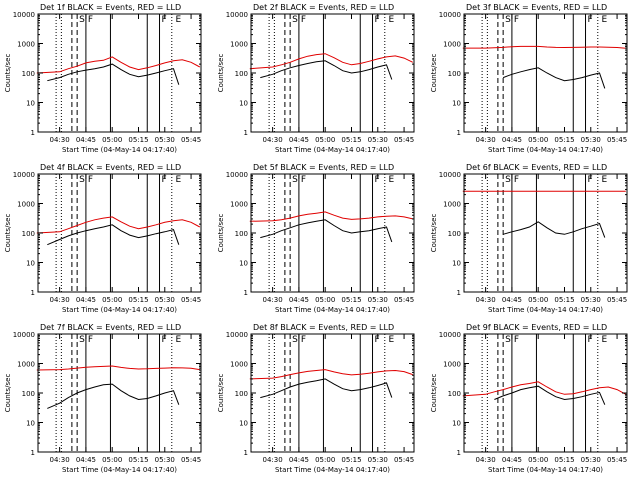 This screenshot has width=640, height=485. What do you see at coordinates (323, 327) in the screenshot?
I see `panel-title: Det 8f BLACK = Events, RED = LLD` at bounding box center [323, 327].